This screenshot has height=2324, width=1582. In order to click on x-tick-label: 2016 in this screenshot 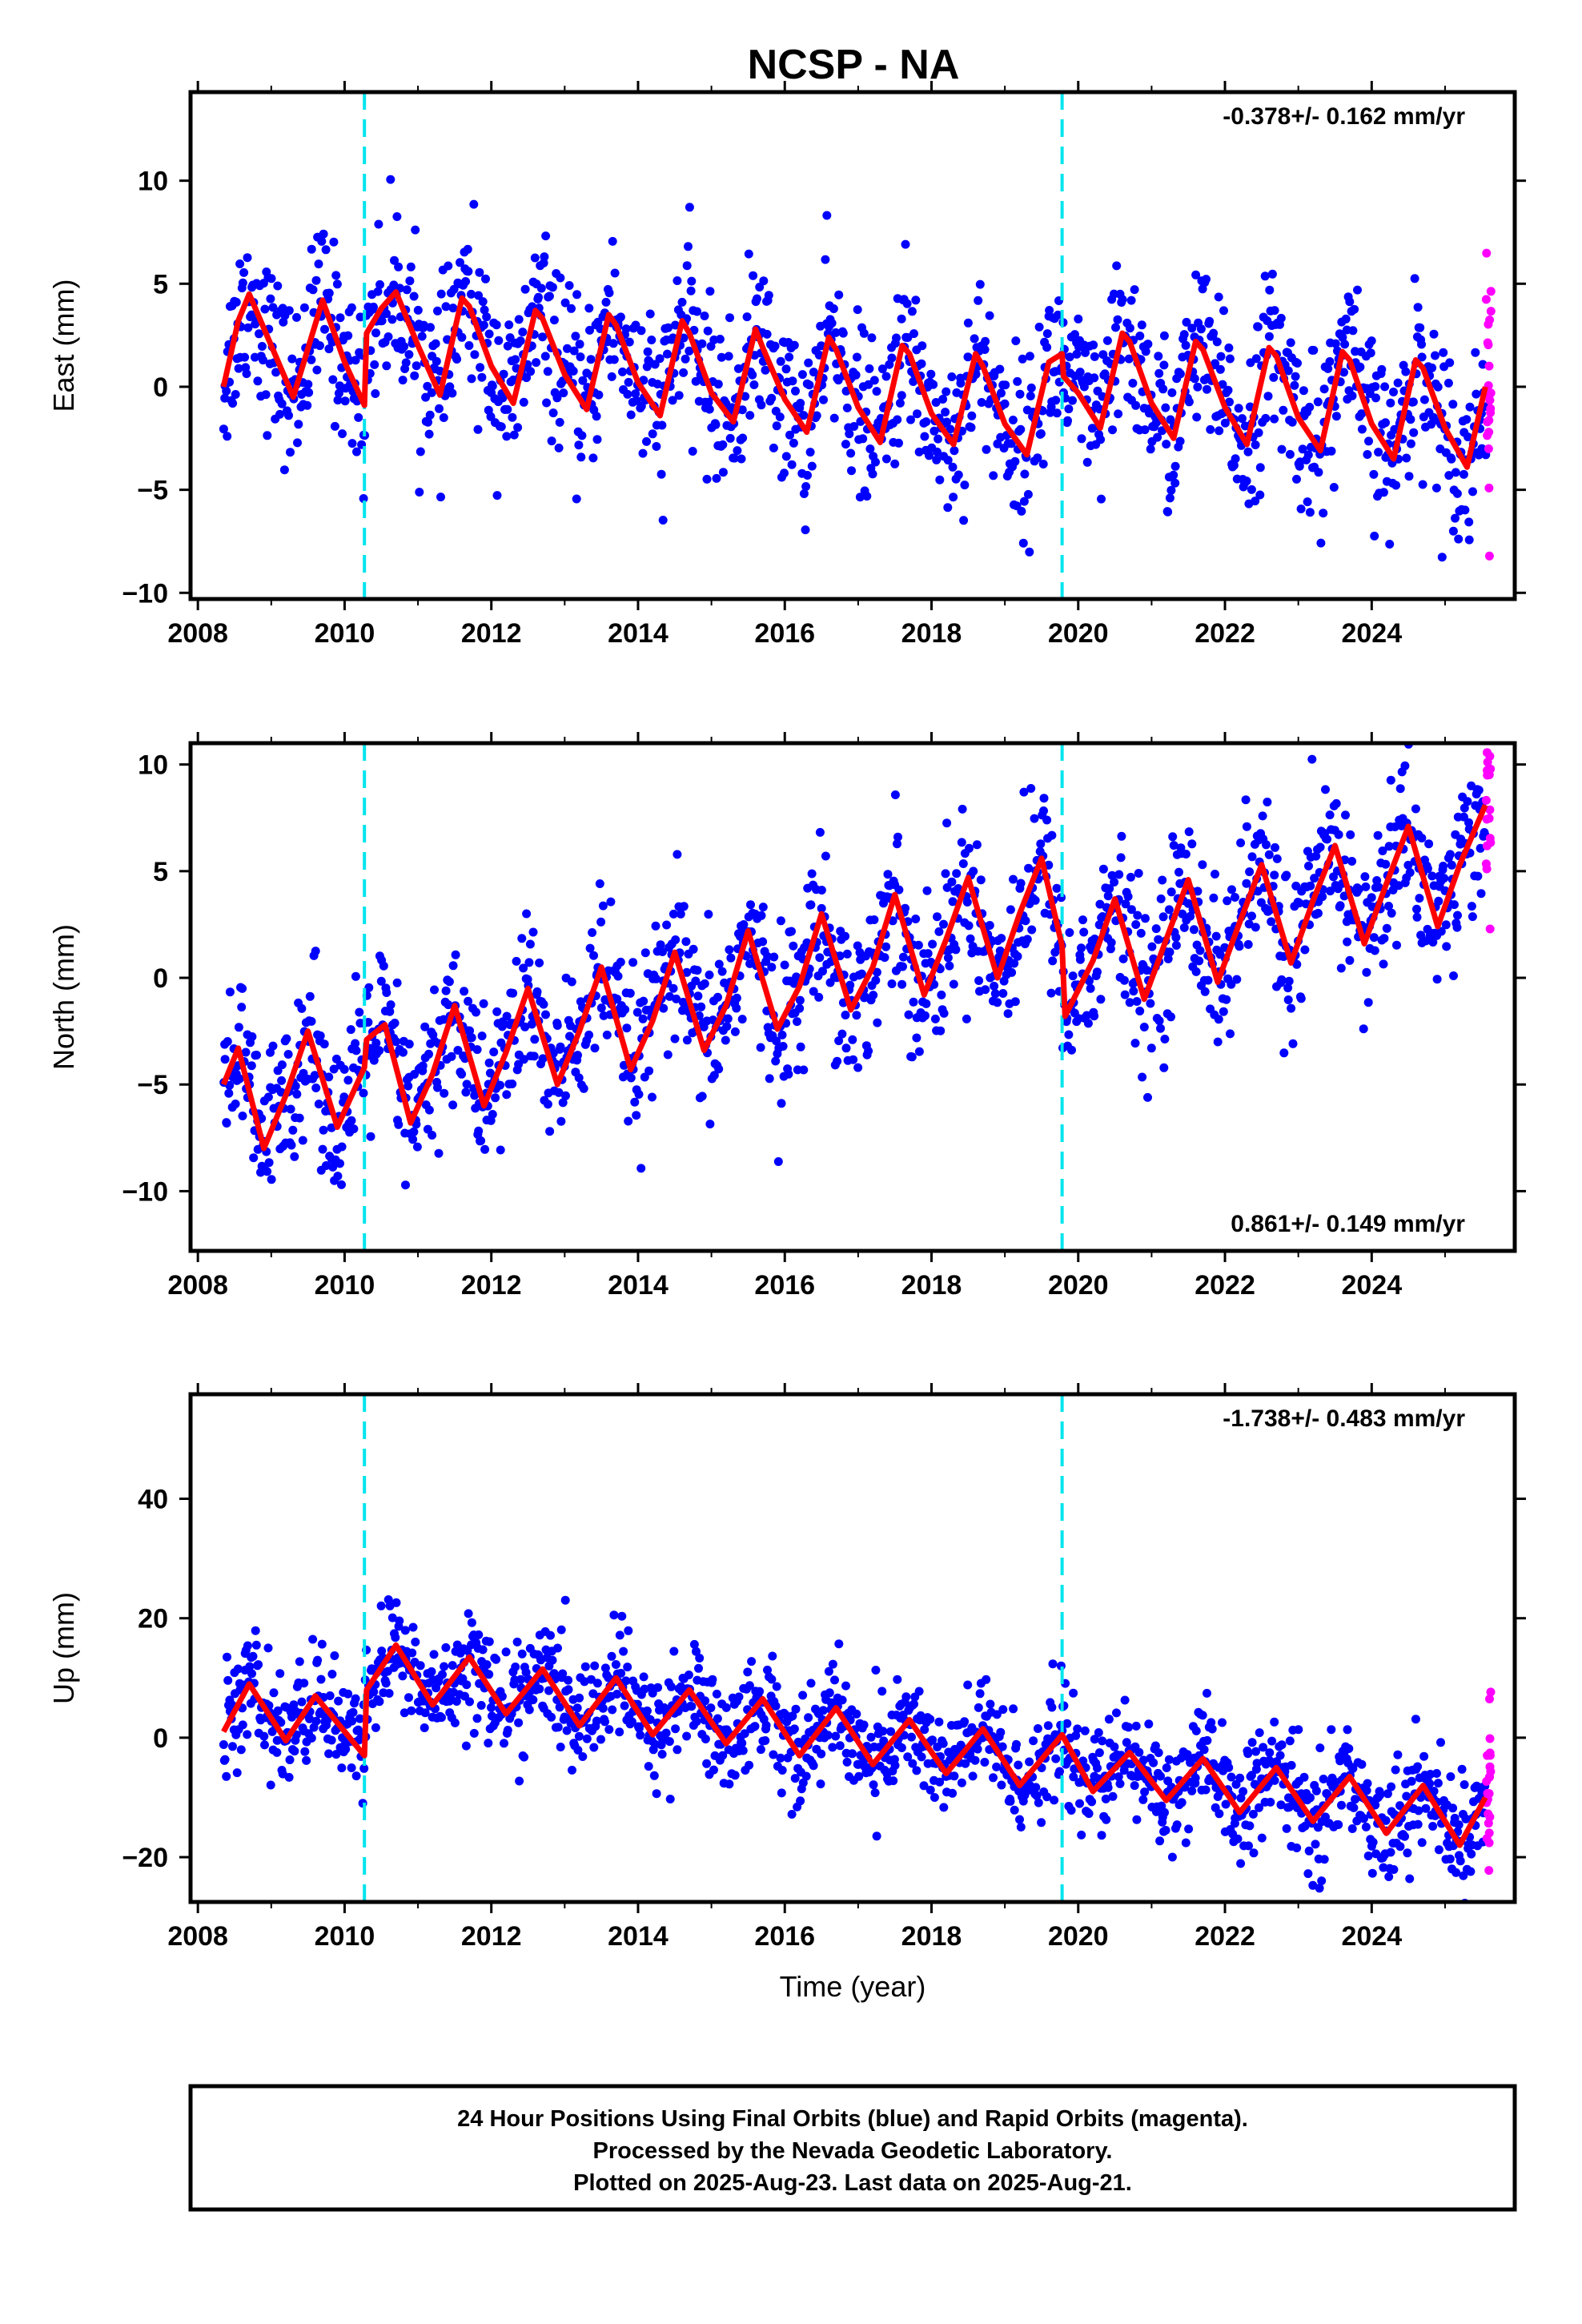, I will do `click(784, 1285)`.